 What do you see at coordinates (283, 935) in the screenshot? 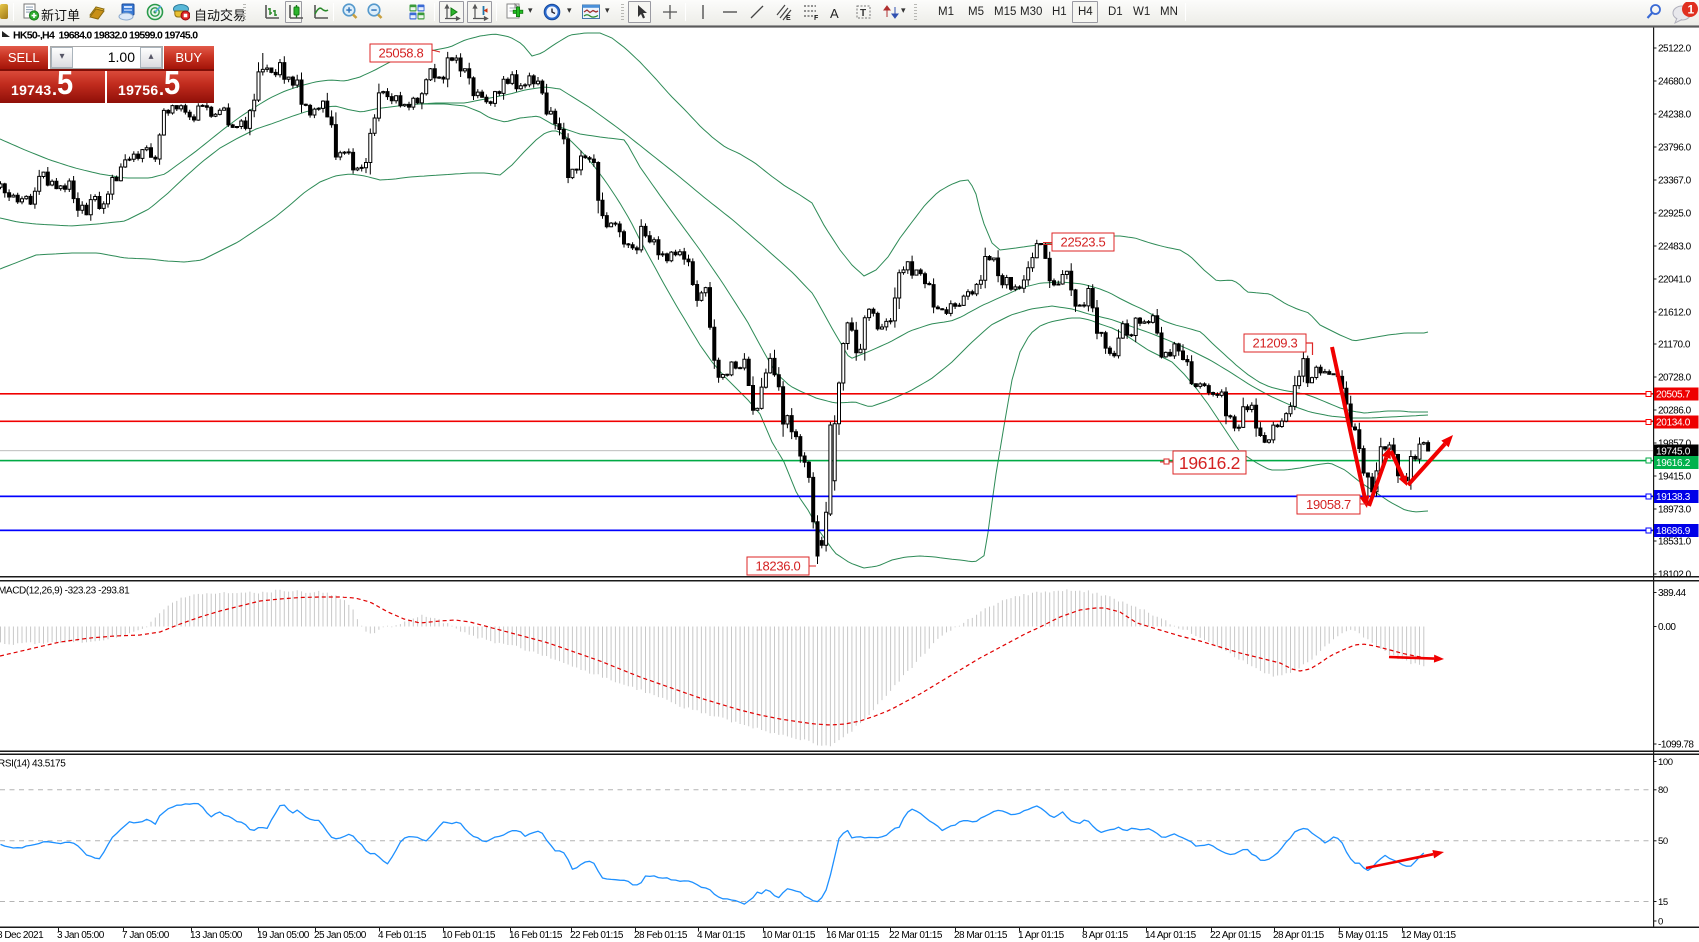
I see `svg-text: 19 Jan 05:00` at bounding box center [283, 935].